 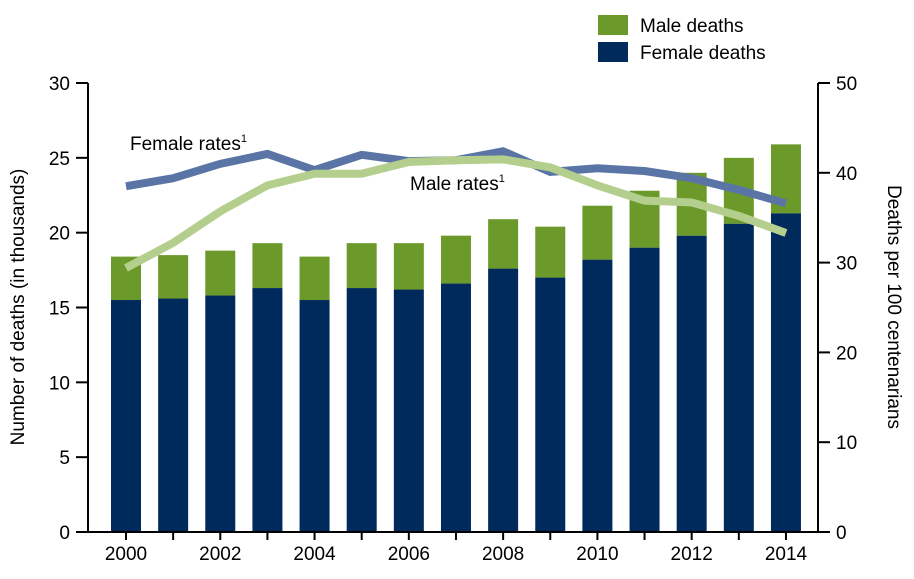 I want to click on bar-male-deaths-2006, so click(x=408, y=266).